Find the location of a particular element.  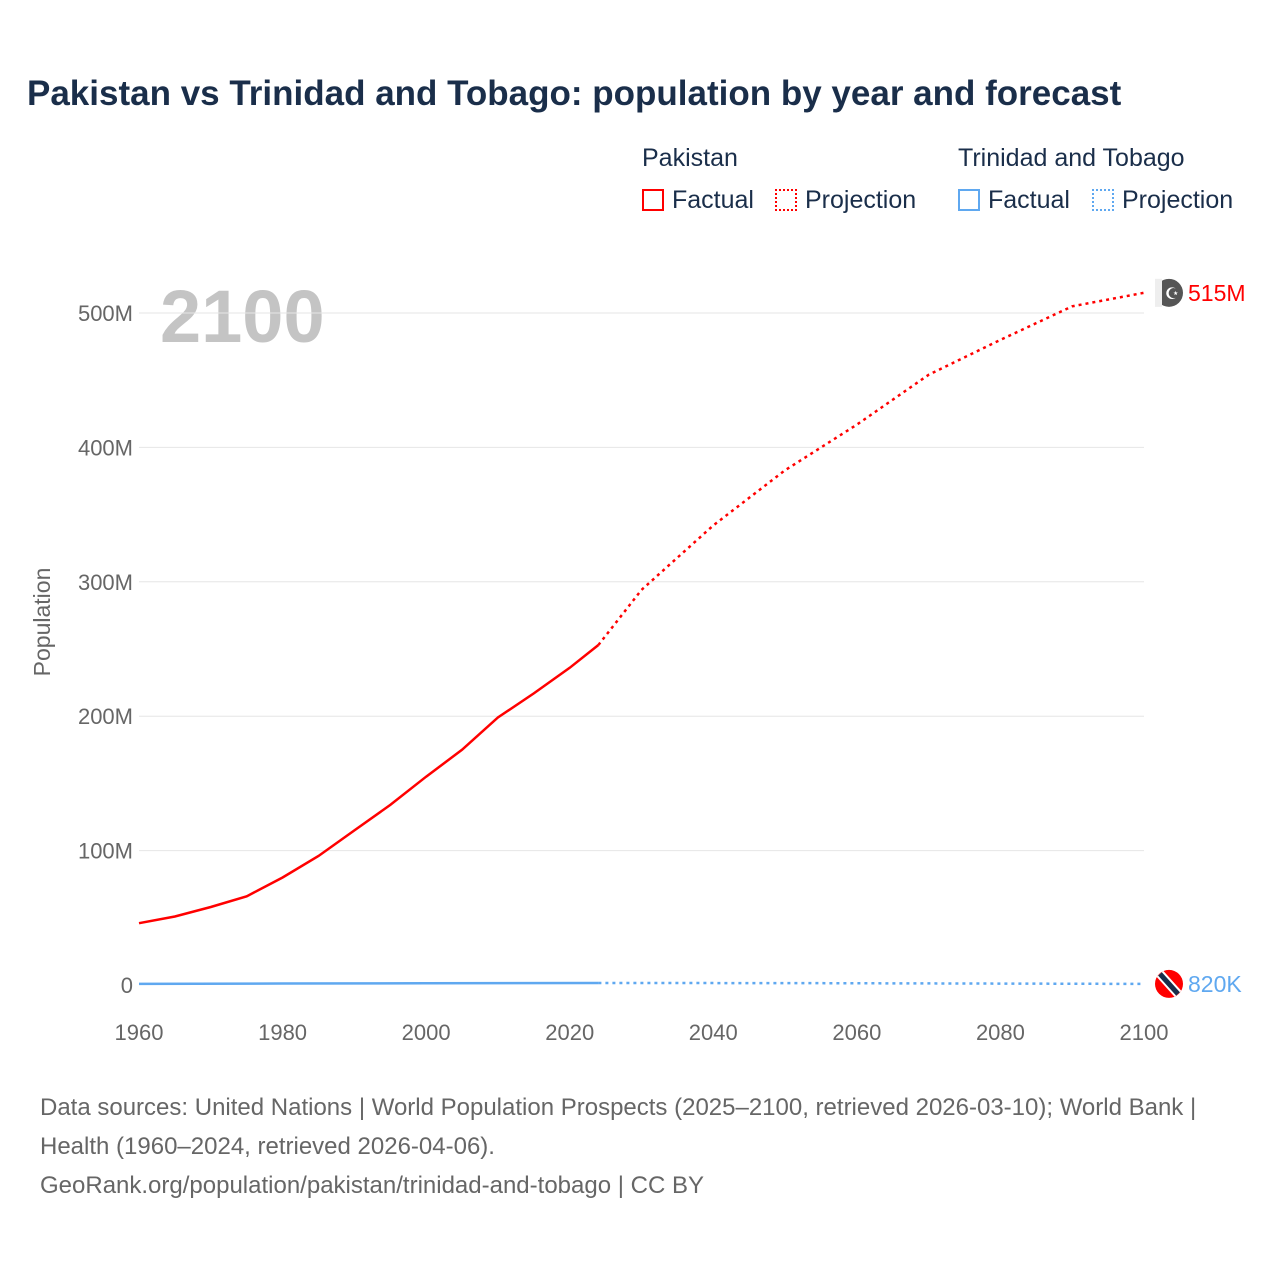

trinidad-and-tobago-projection-line is located at coordinates (871, 983).